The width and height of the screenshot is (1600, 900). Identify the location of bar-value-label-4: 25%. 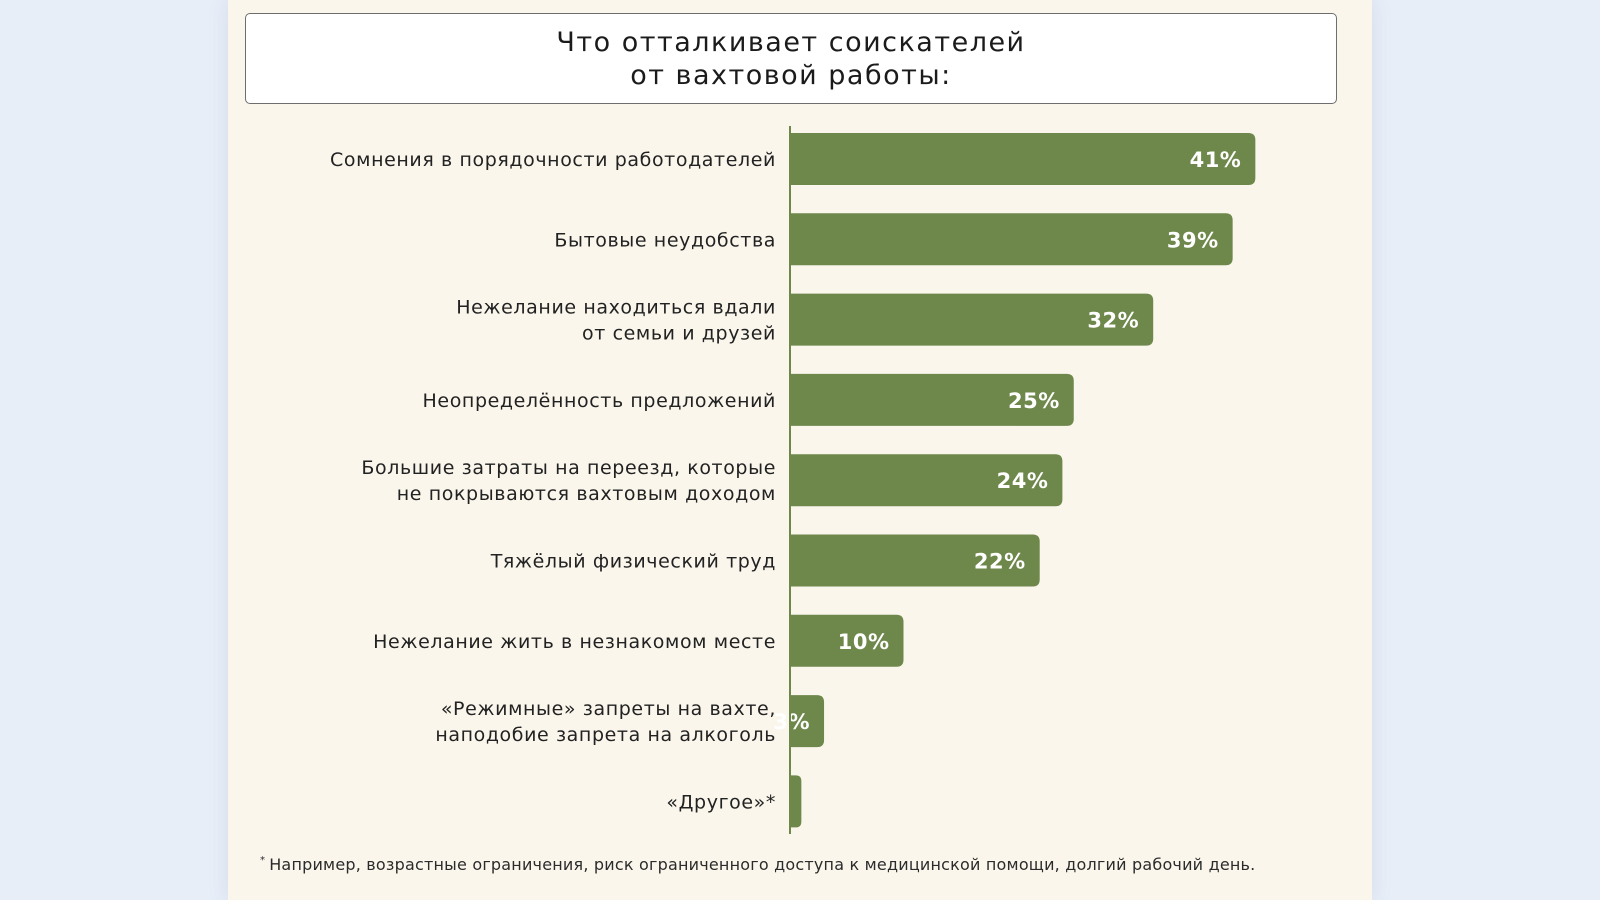
(1034, 401).